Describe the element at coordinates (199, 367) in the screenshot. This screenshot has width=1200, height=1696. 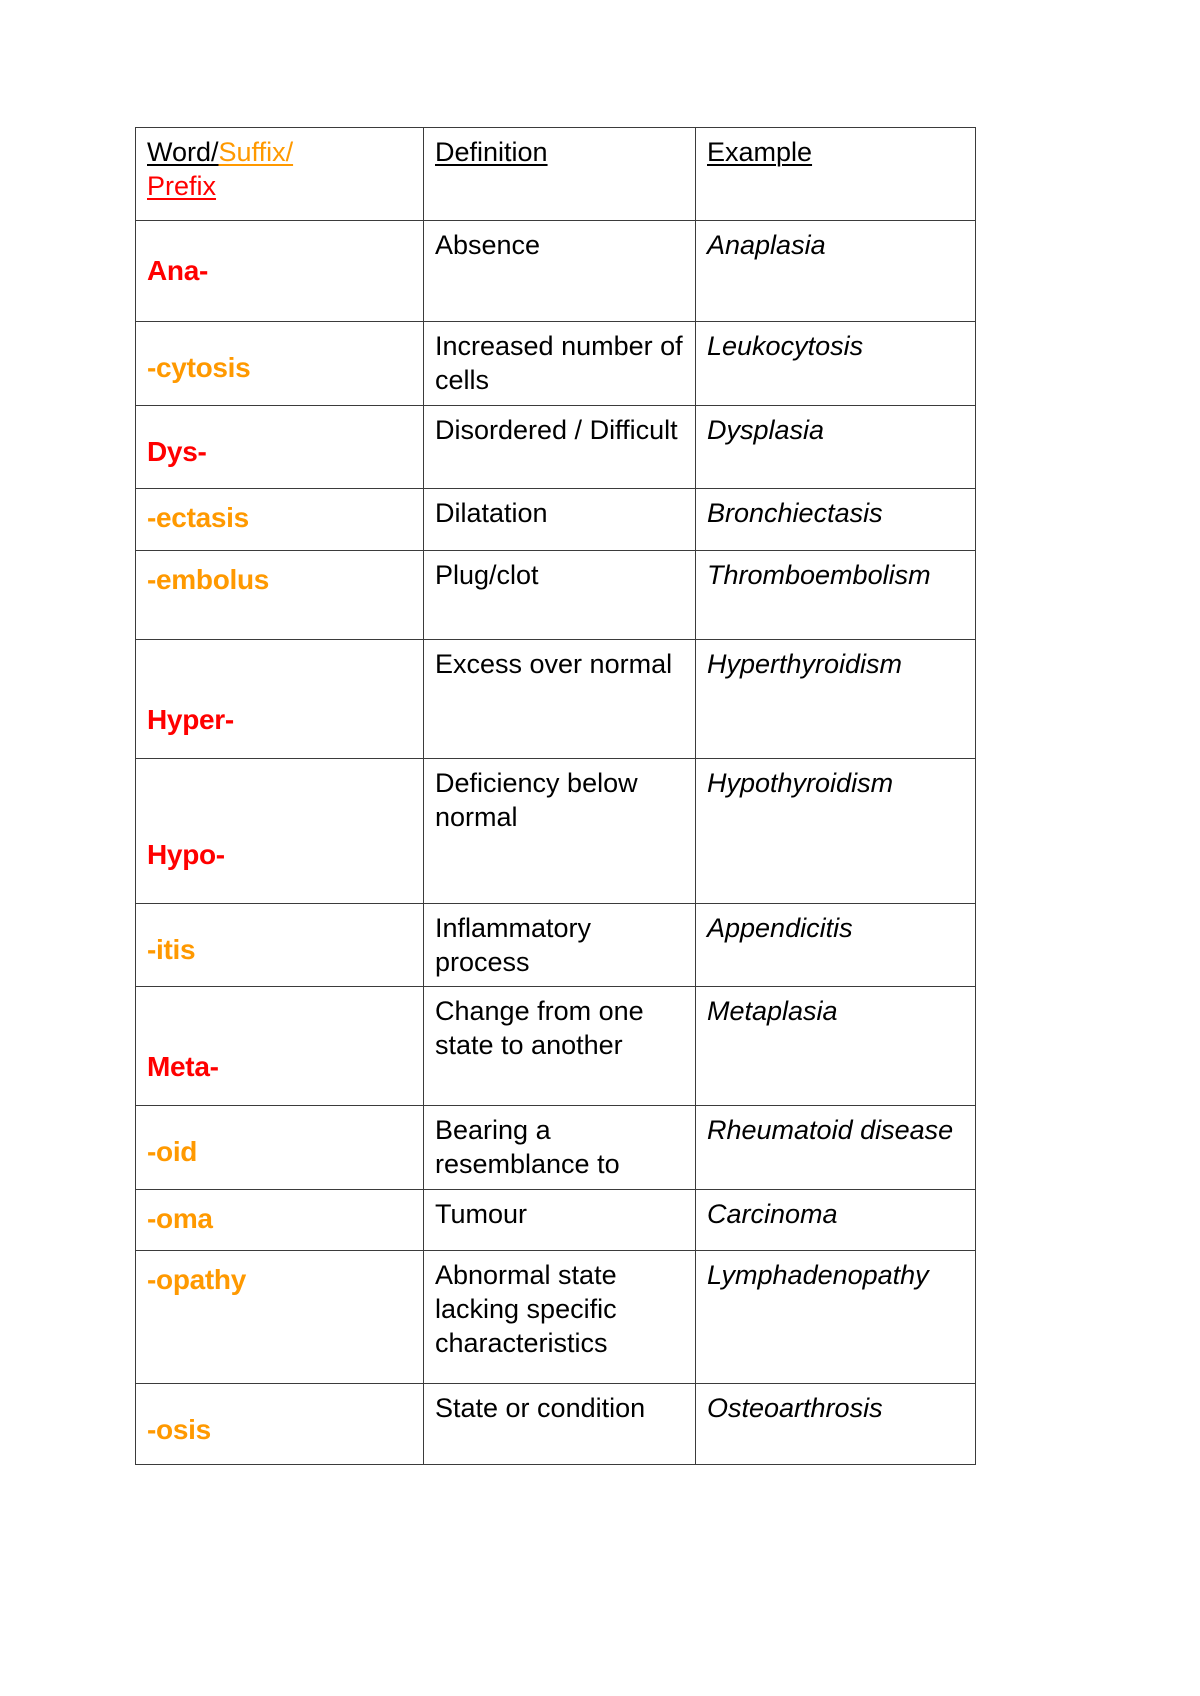
I see `term-label: -cytosis` at that location.